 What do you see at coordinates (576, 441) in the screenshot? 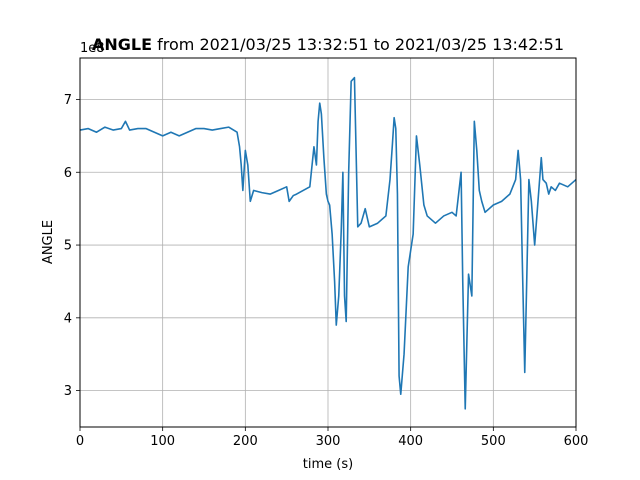
I see `x-tick-label: 600` at bounding box center [576, 441].